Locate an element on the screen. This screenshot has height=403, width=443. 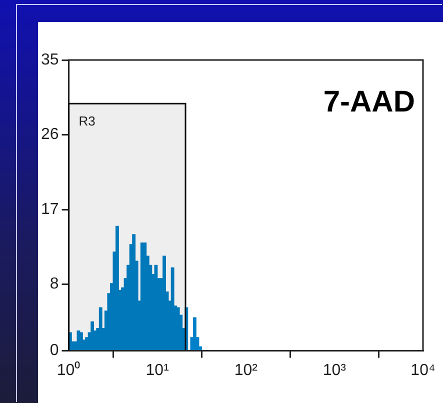
x-tick-label: 10² is located at coordinates (246, 370).